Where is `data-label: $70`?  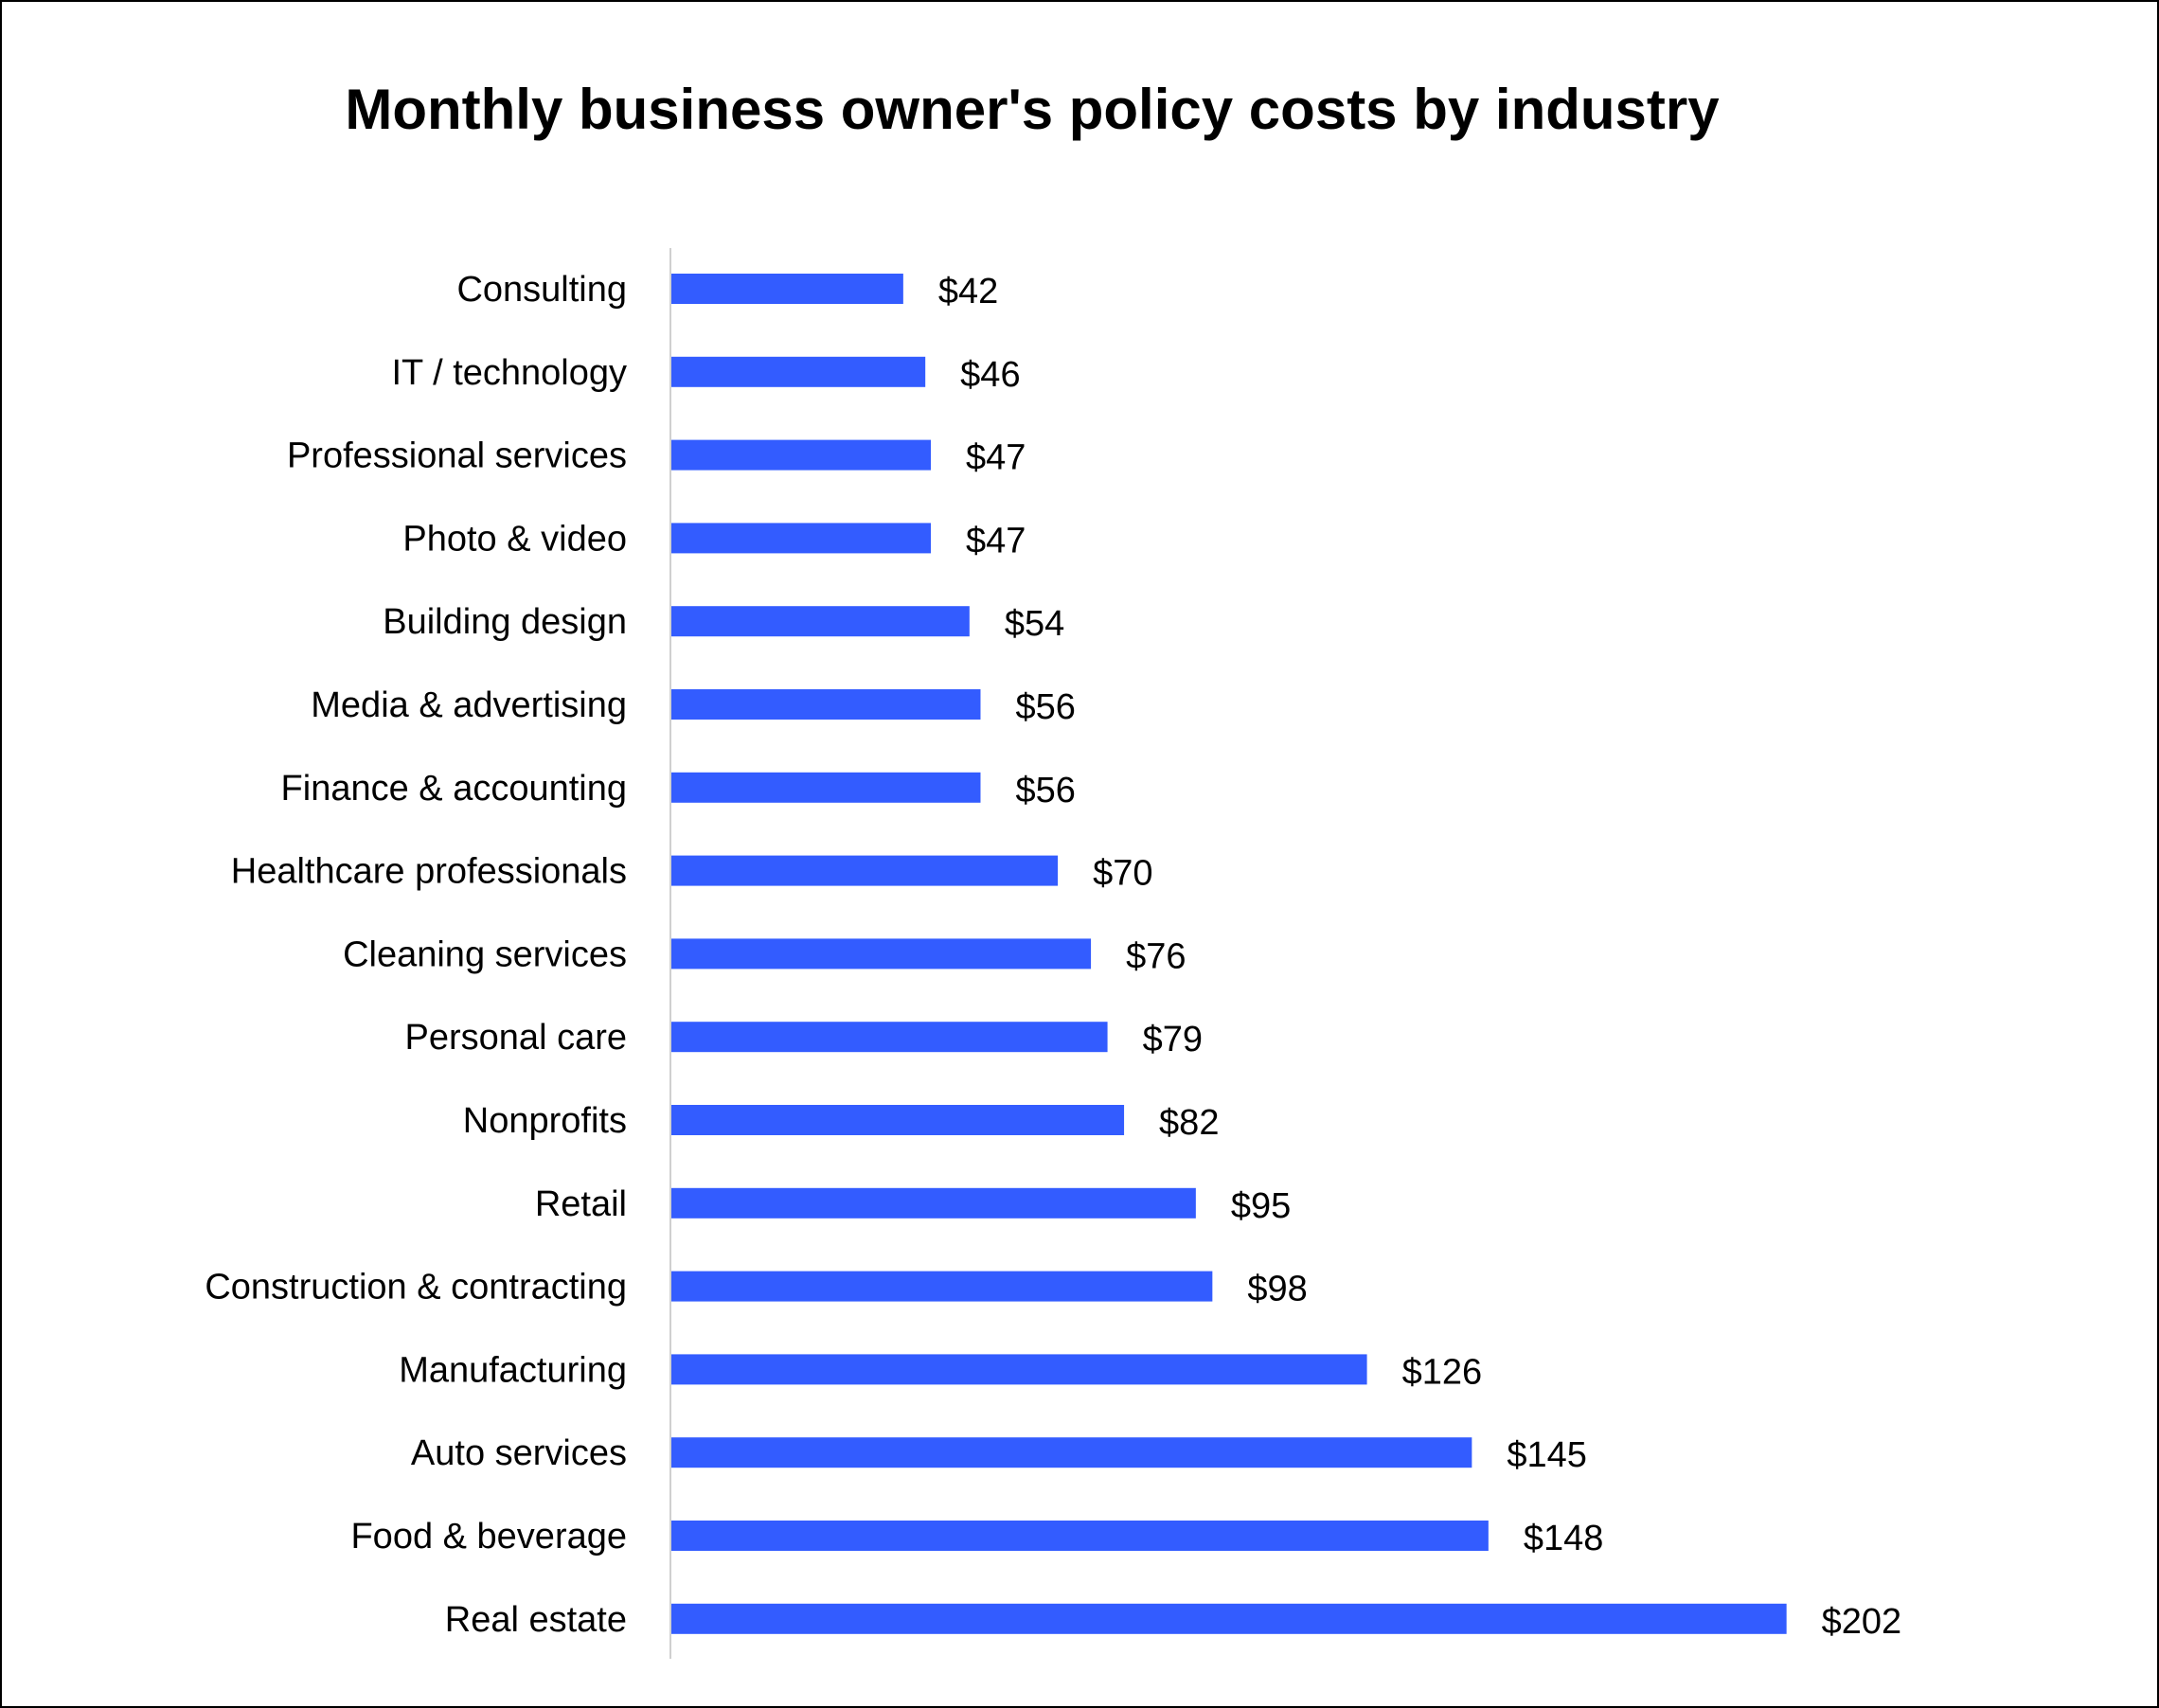 data-label: $70 is located at coordinates (1123, 874).